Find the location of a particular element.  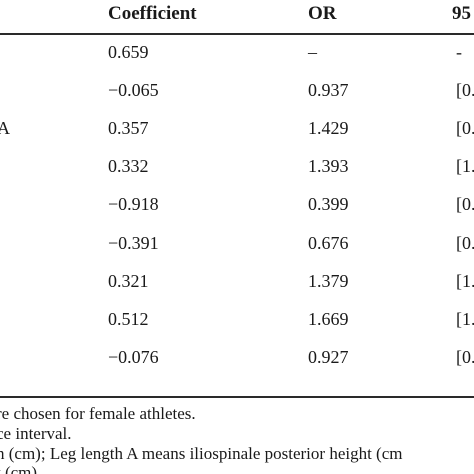

cell-ci: - is located at coordinates (459, 52).